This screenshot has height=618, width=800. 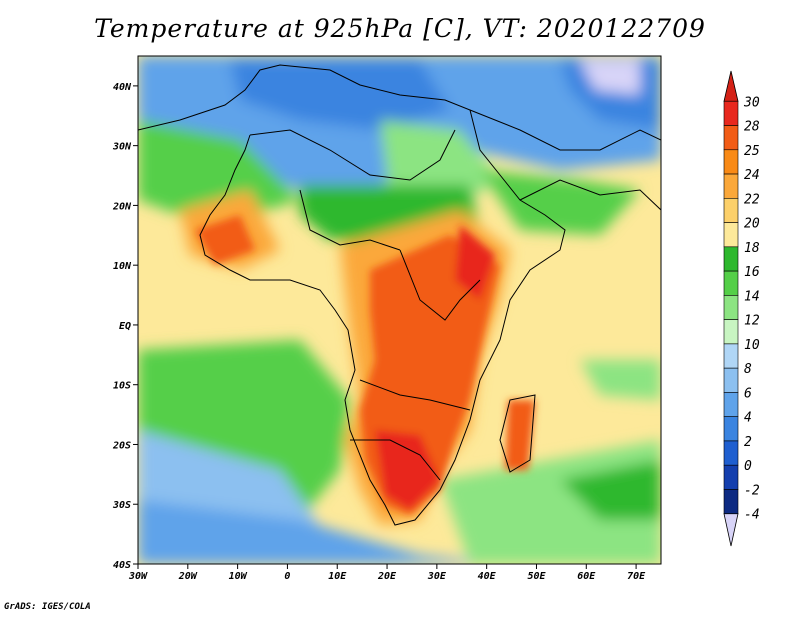 I want to click on lon-tick-label: 50E, so click(x=536, y=576).